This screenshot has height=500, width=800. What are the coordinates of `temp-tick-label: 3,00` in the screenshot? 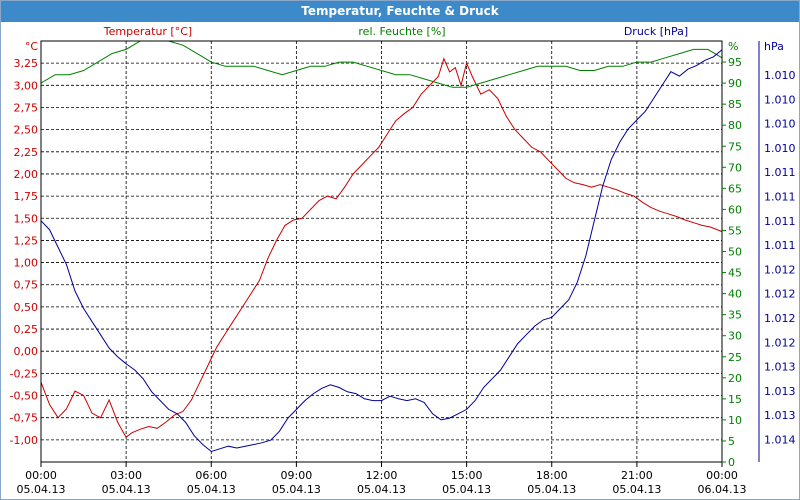 It's located at (26, 85).